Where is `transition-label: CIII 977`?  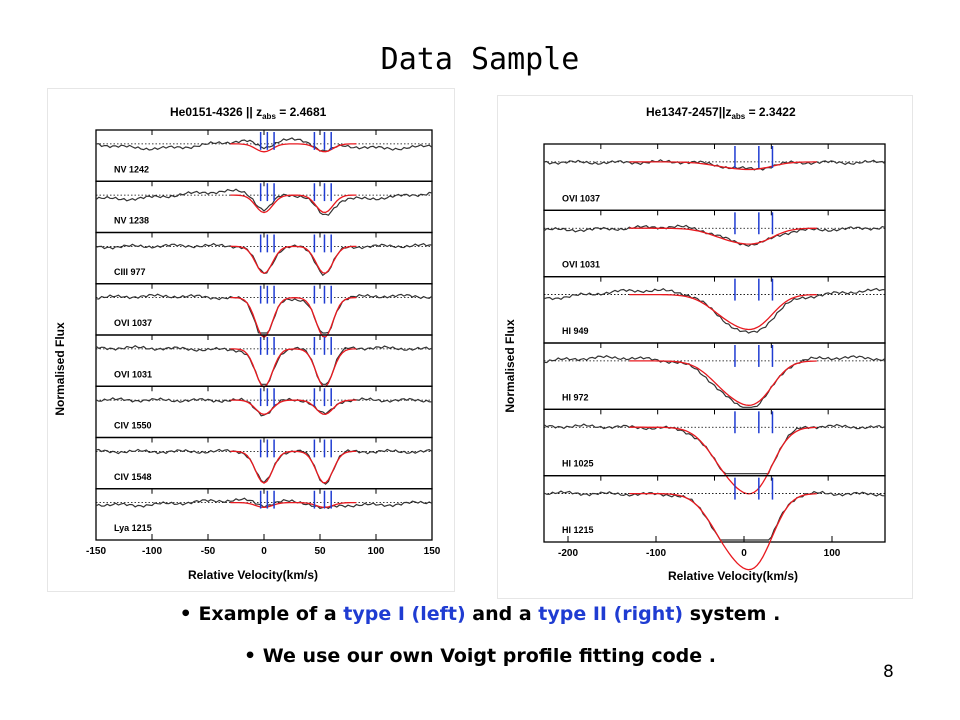 transition-label: CIII 977 is located at coordinates (130, 272).